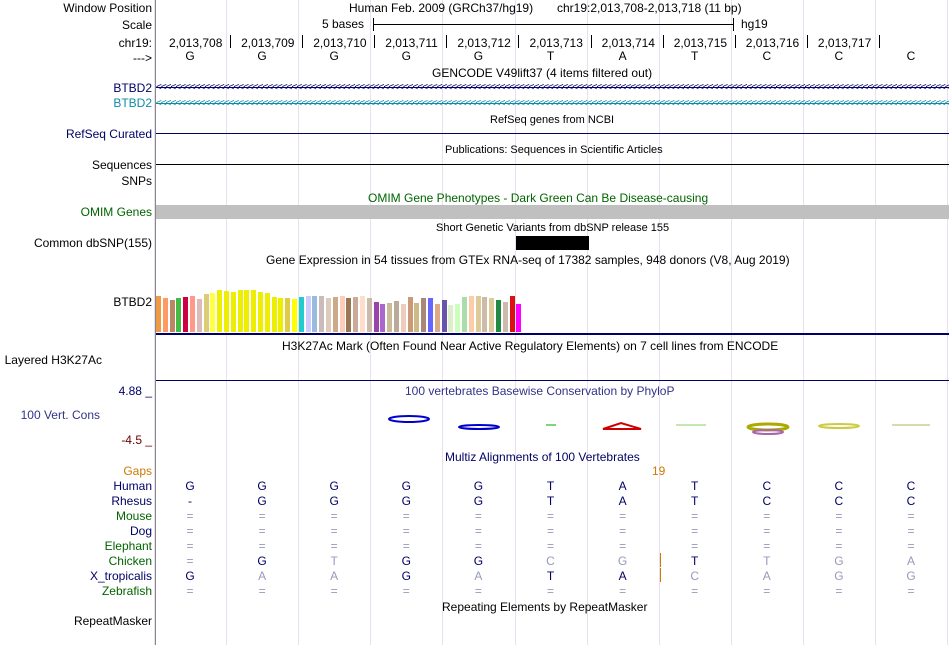  Describe the element at coordinates (131, 501) in the screenshot. I see `species-label: Rhesus` at that location.